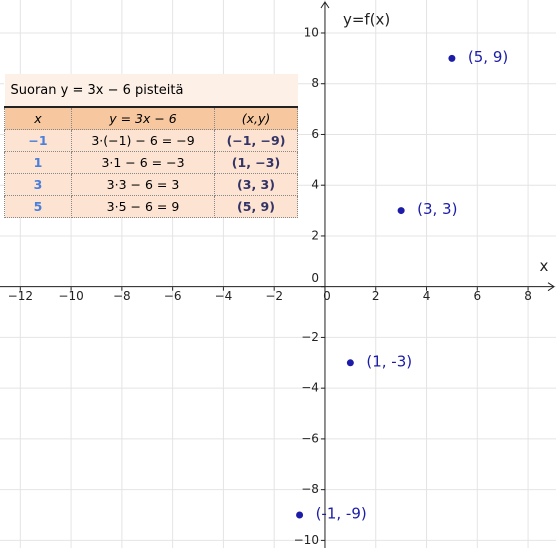  What do you see at coordinates (551, 287) in the screenshot?
I see `x-axis-arrow` at bounding box center [551, 287].